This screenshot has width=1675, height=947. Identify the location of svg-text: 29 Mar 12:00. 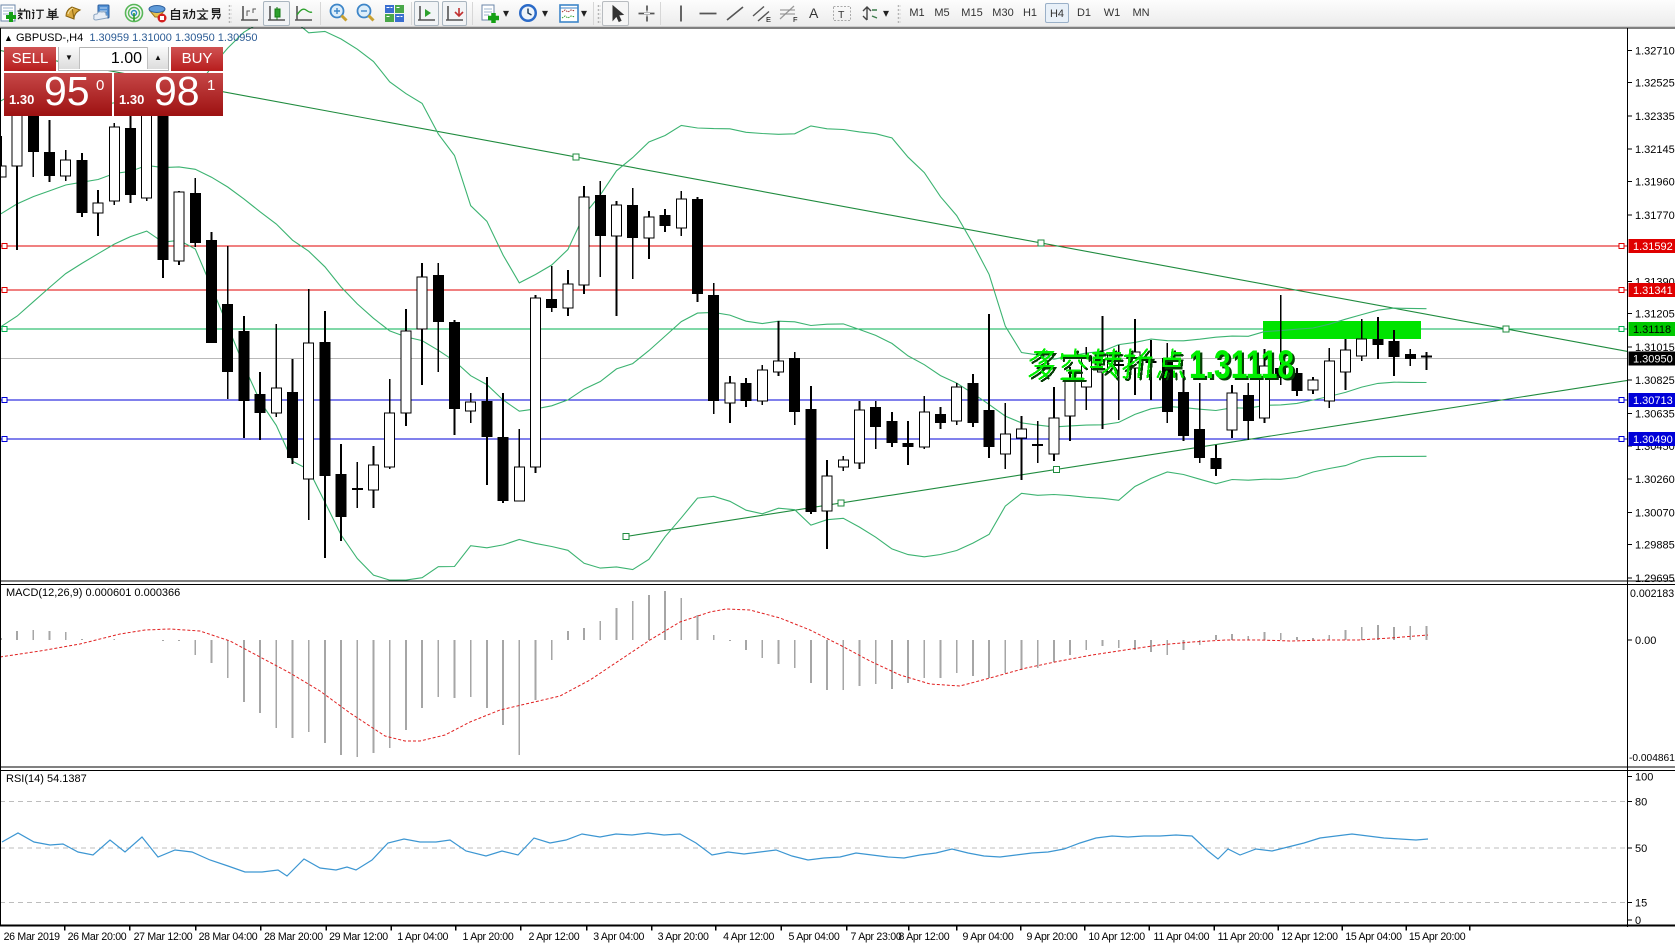
(358, 937).